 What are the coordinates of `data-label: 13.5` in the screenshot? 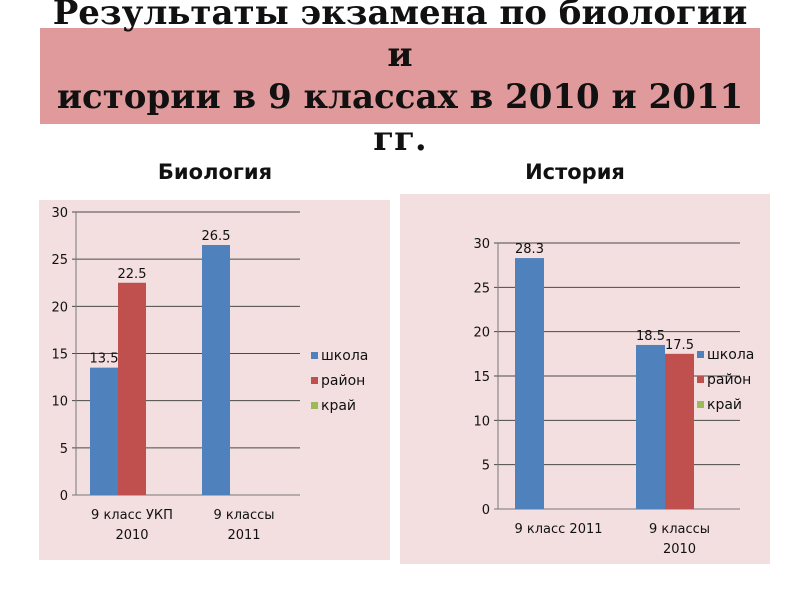 It's located at (104, 359).